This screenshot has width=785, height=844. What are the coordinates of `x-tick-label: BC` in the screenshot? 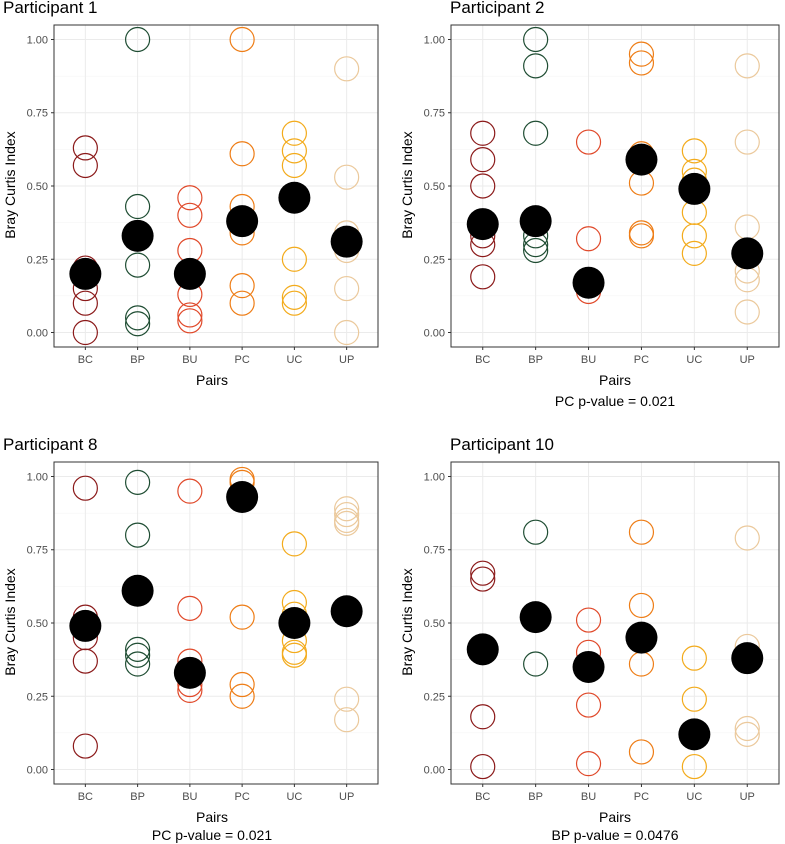 It's located at (85, 360).